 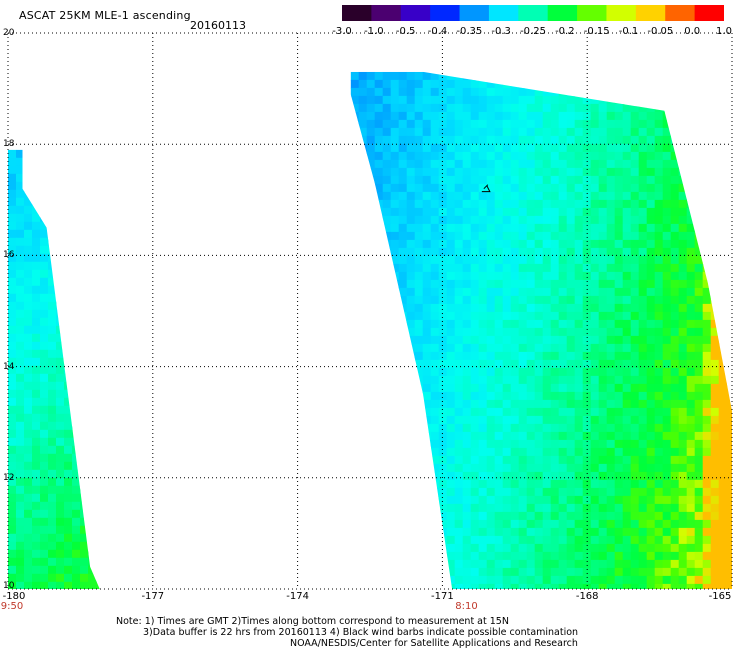 What do you see at coordinates (466, 606) in the screenshot?
I see `time-label: 8:10` at bounding box center [466, 606].